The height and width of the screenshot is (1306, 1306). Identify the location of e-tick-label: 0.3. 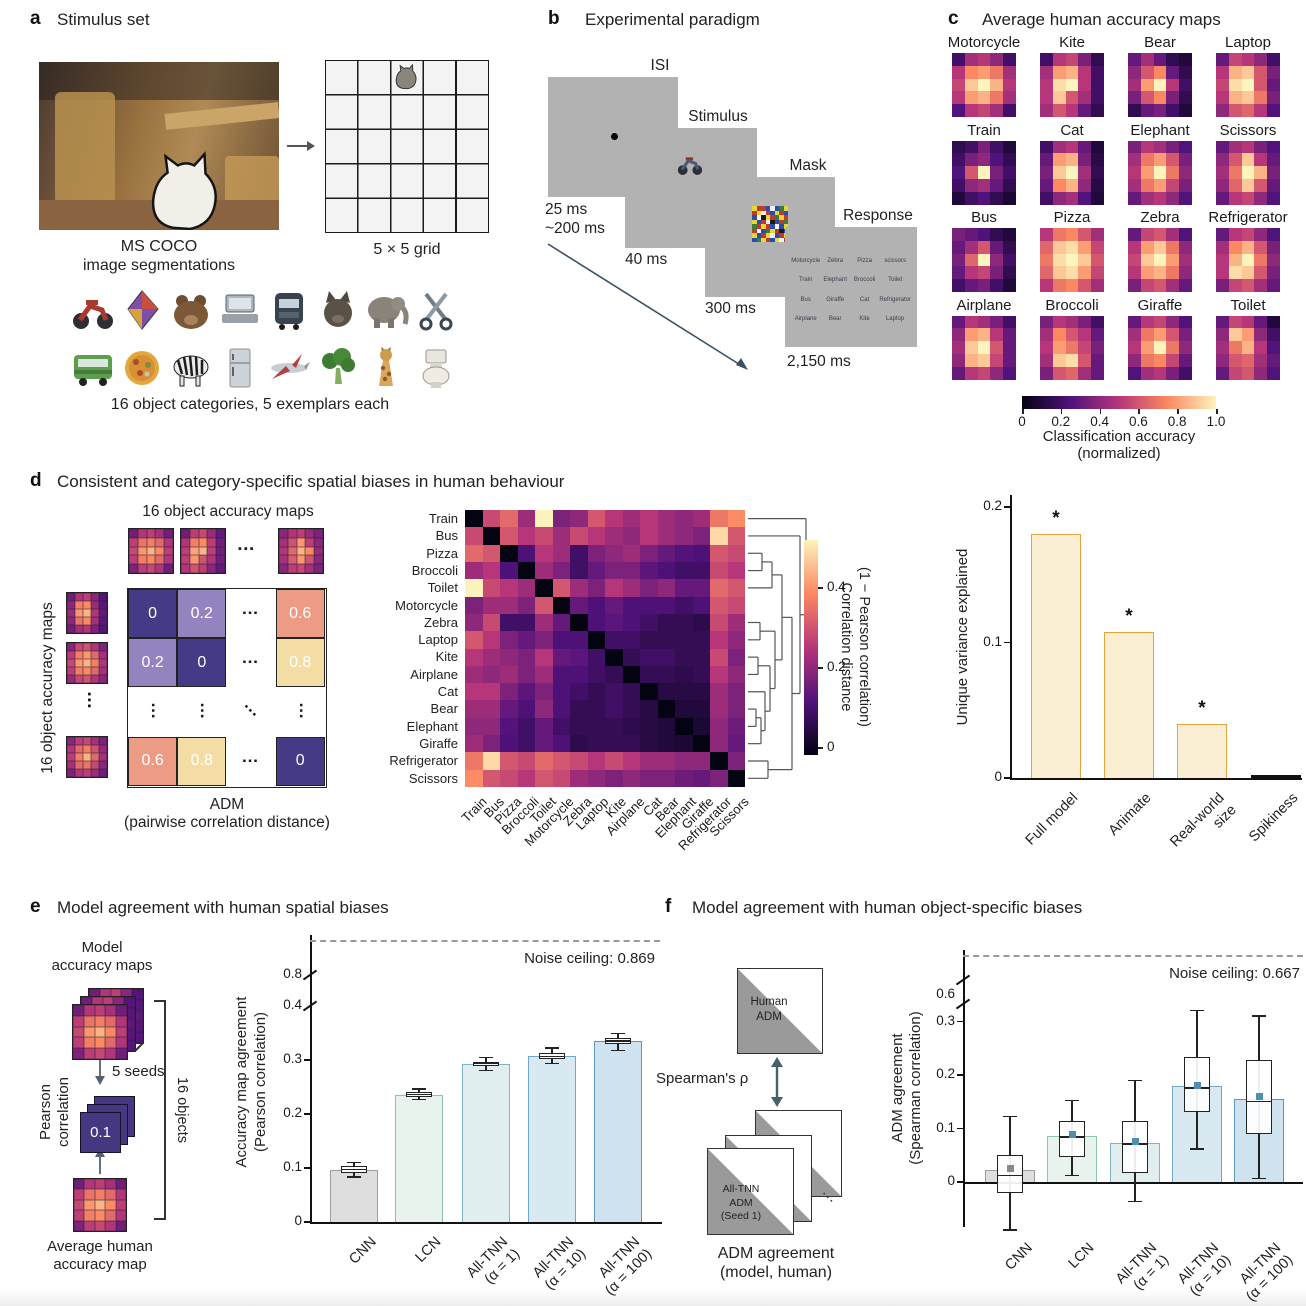
(292, 1058).